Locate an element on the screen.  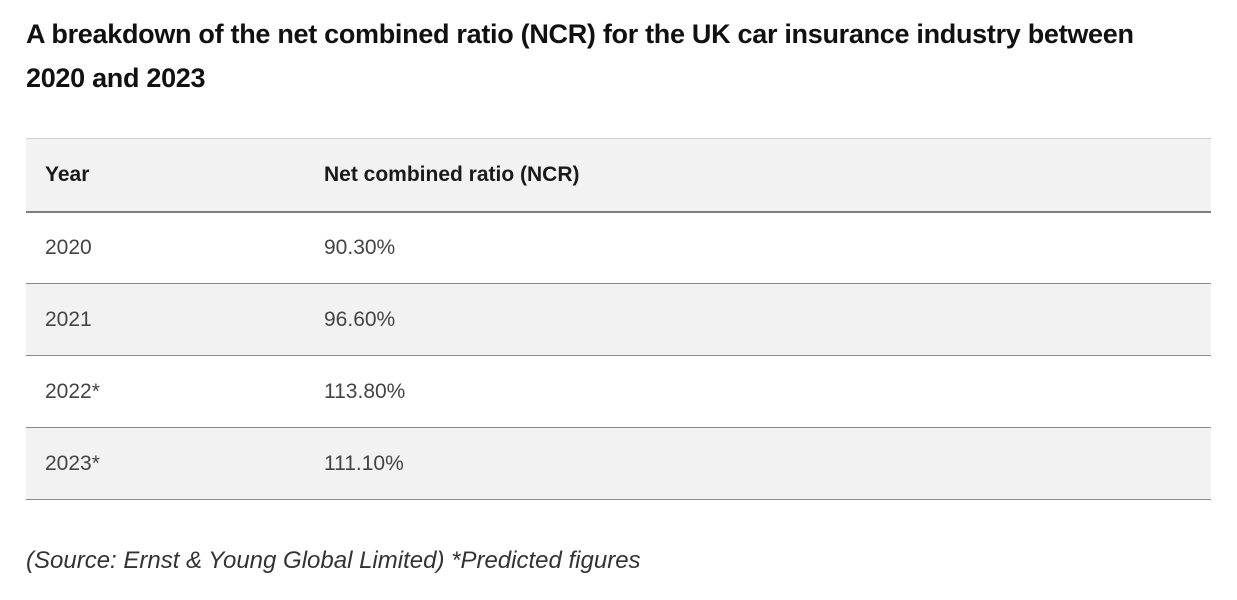
table-row: 2022* 113.80% is located at coordinates (618, 391).